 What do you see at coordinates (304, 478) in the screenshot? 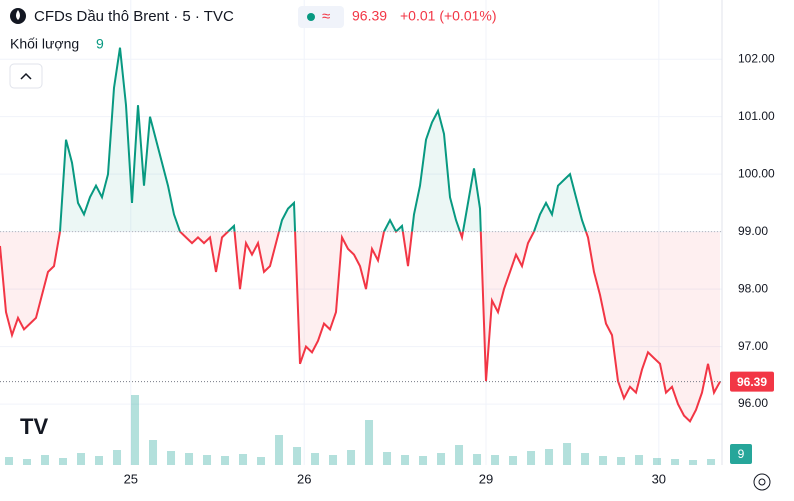
I see `x-tick-label: 26` at bounding box center [304, 478].